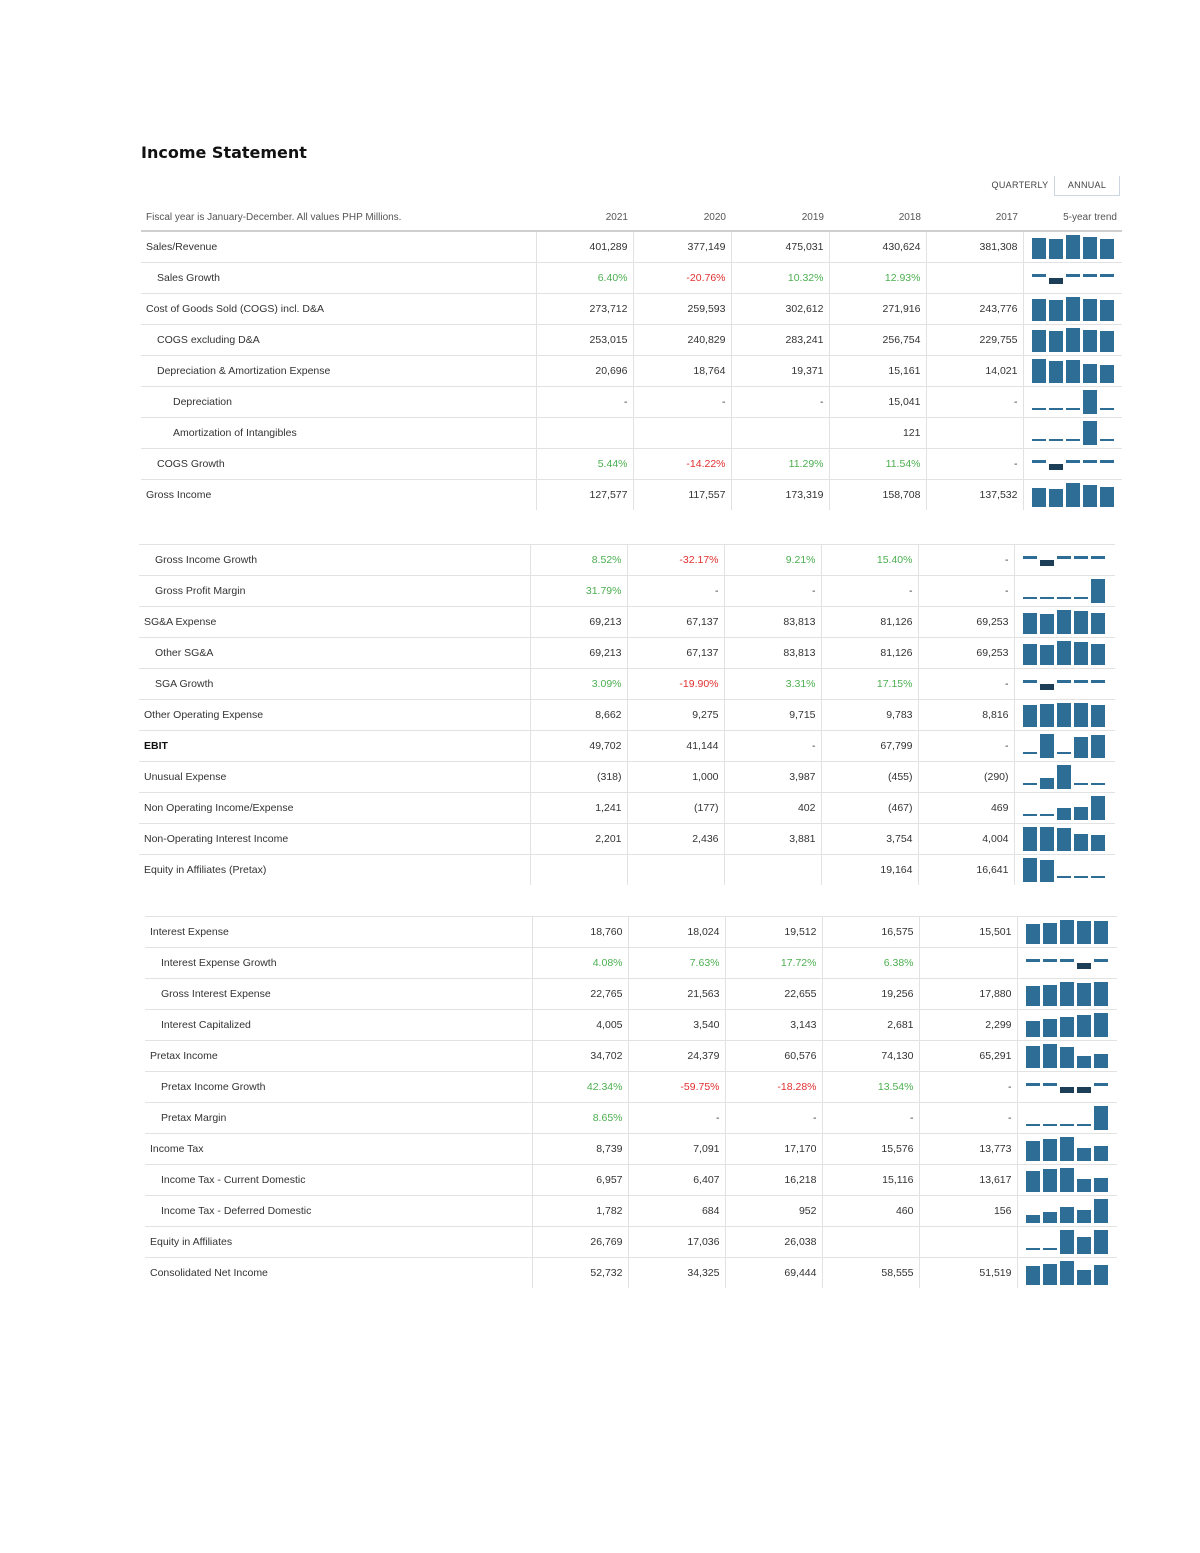  What do you see at coordinates (338, 1025) in the screenshot?
I see `row-label: Interest Capitalized` at bounding box center [338, 1025].